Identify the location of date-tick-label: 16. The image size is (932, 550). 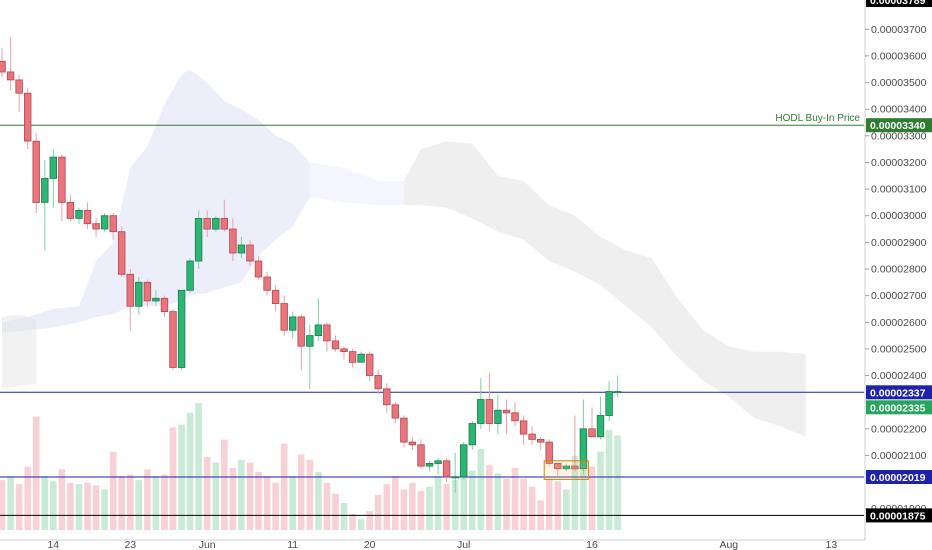
(592, 544).